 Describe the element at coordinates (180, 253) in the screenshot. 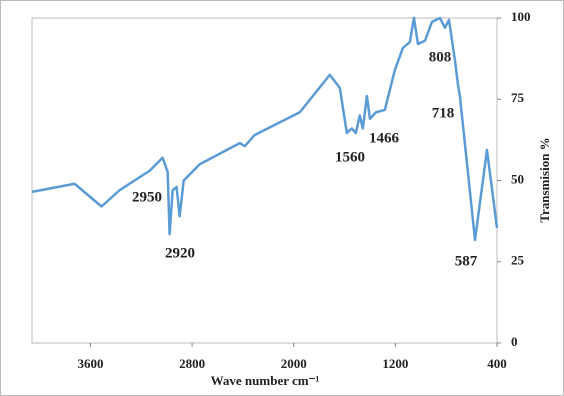

I see `annotation: 2920` at that location.